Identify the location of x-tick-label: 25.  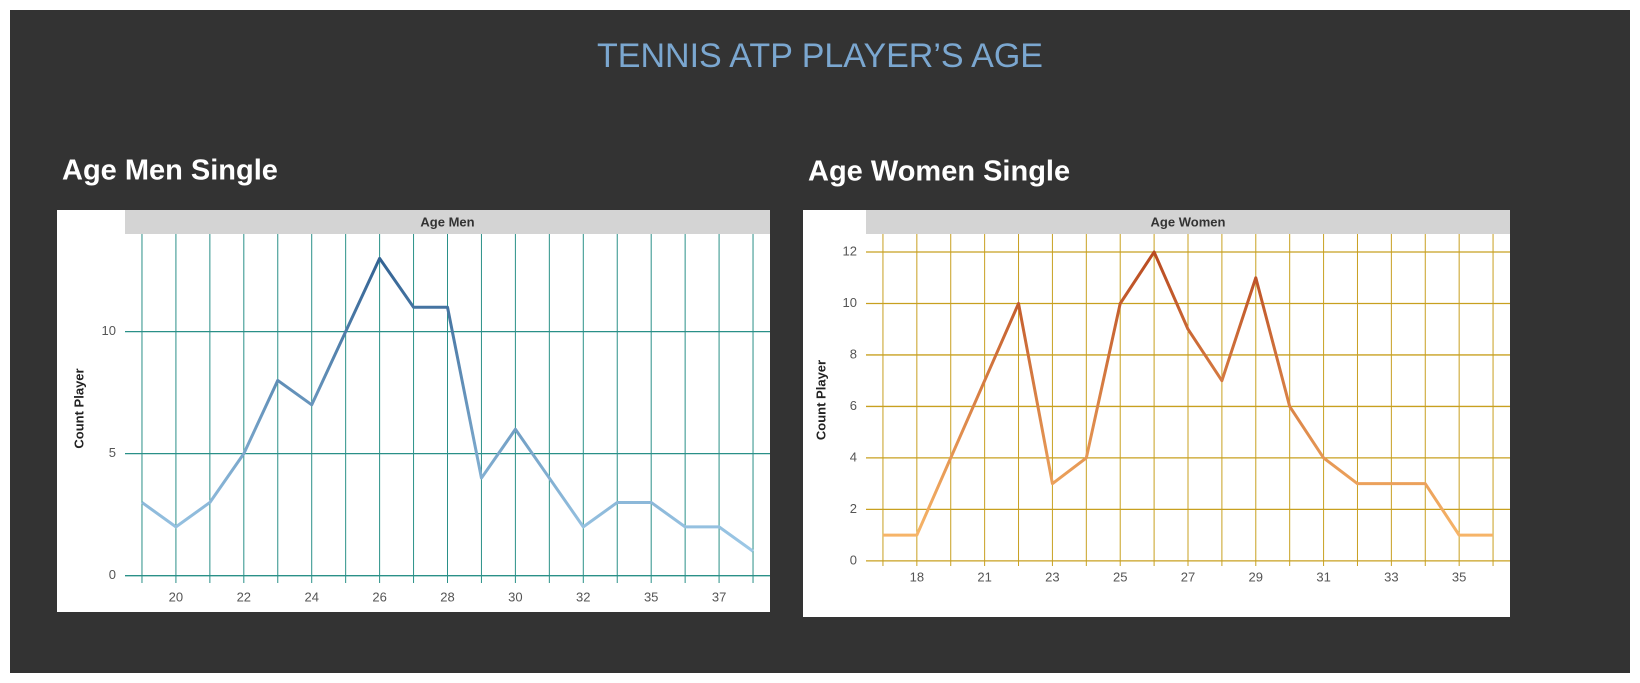
(1120, 576).